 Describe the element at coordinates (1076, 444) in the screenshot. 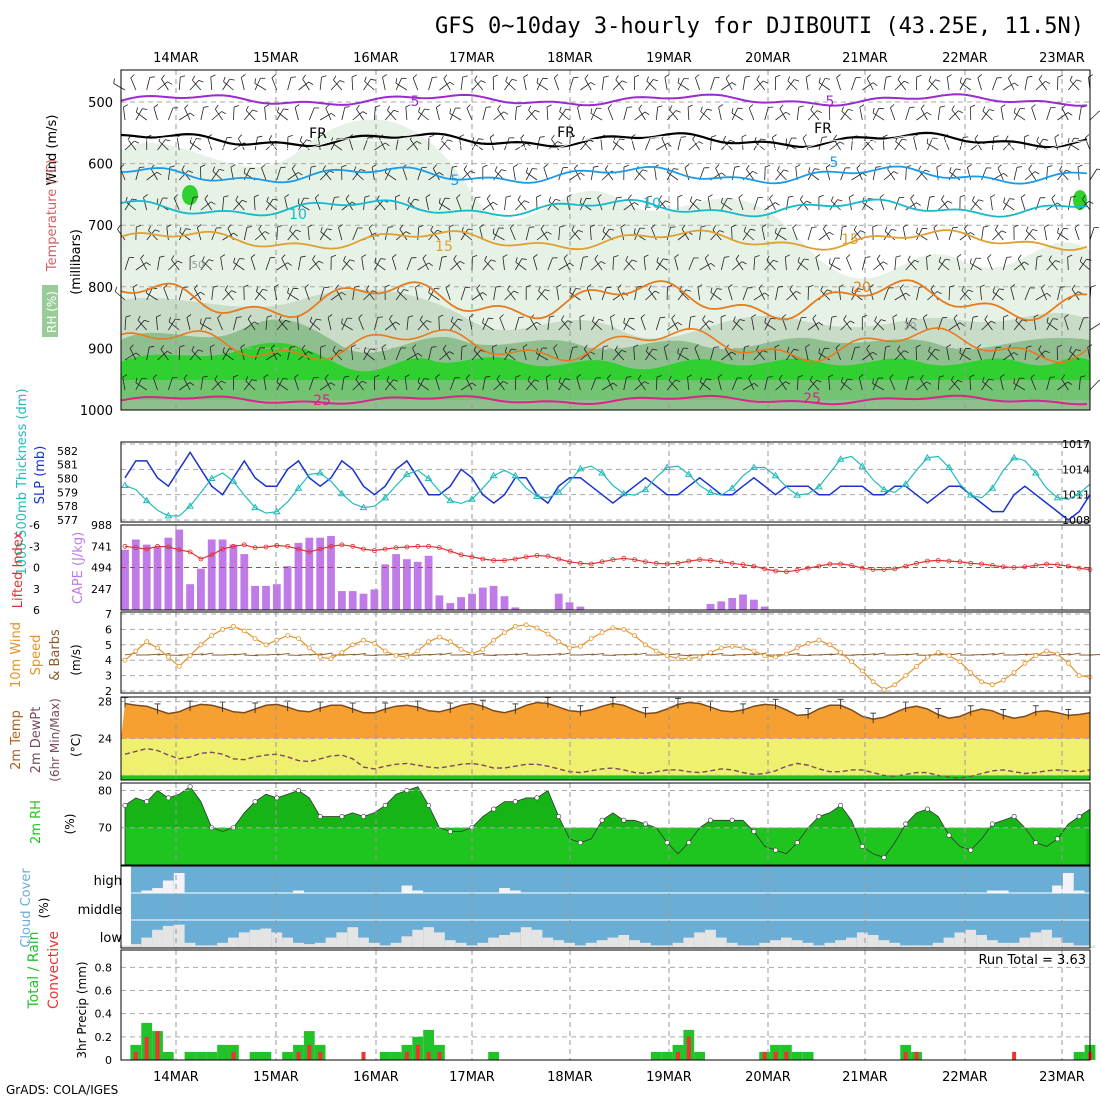

I see `slp-tick: 1017` at that location.